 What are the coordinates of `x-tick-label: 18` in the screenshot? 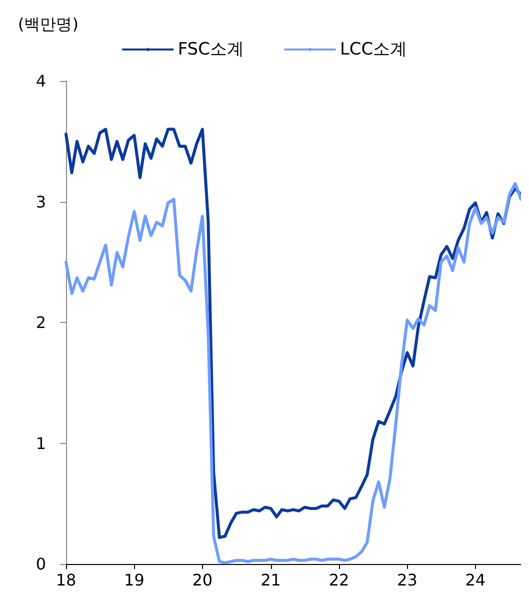 It's located at (66, 580).